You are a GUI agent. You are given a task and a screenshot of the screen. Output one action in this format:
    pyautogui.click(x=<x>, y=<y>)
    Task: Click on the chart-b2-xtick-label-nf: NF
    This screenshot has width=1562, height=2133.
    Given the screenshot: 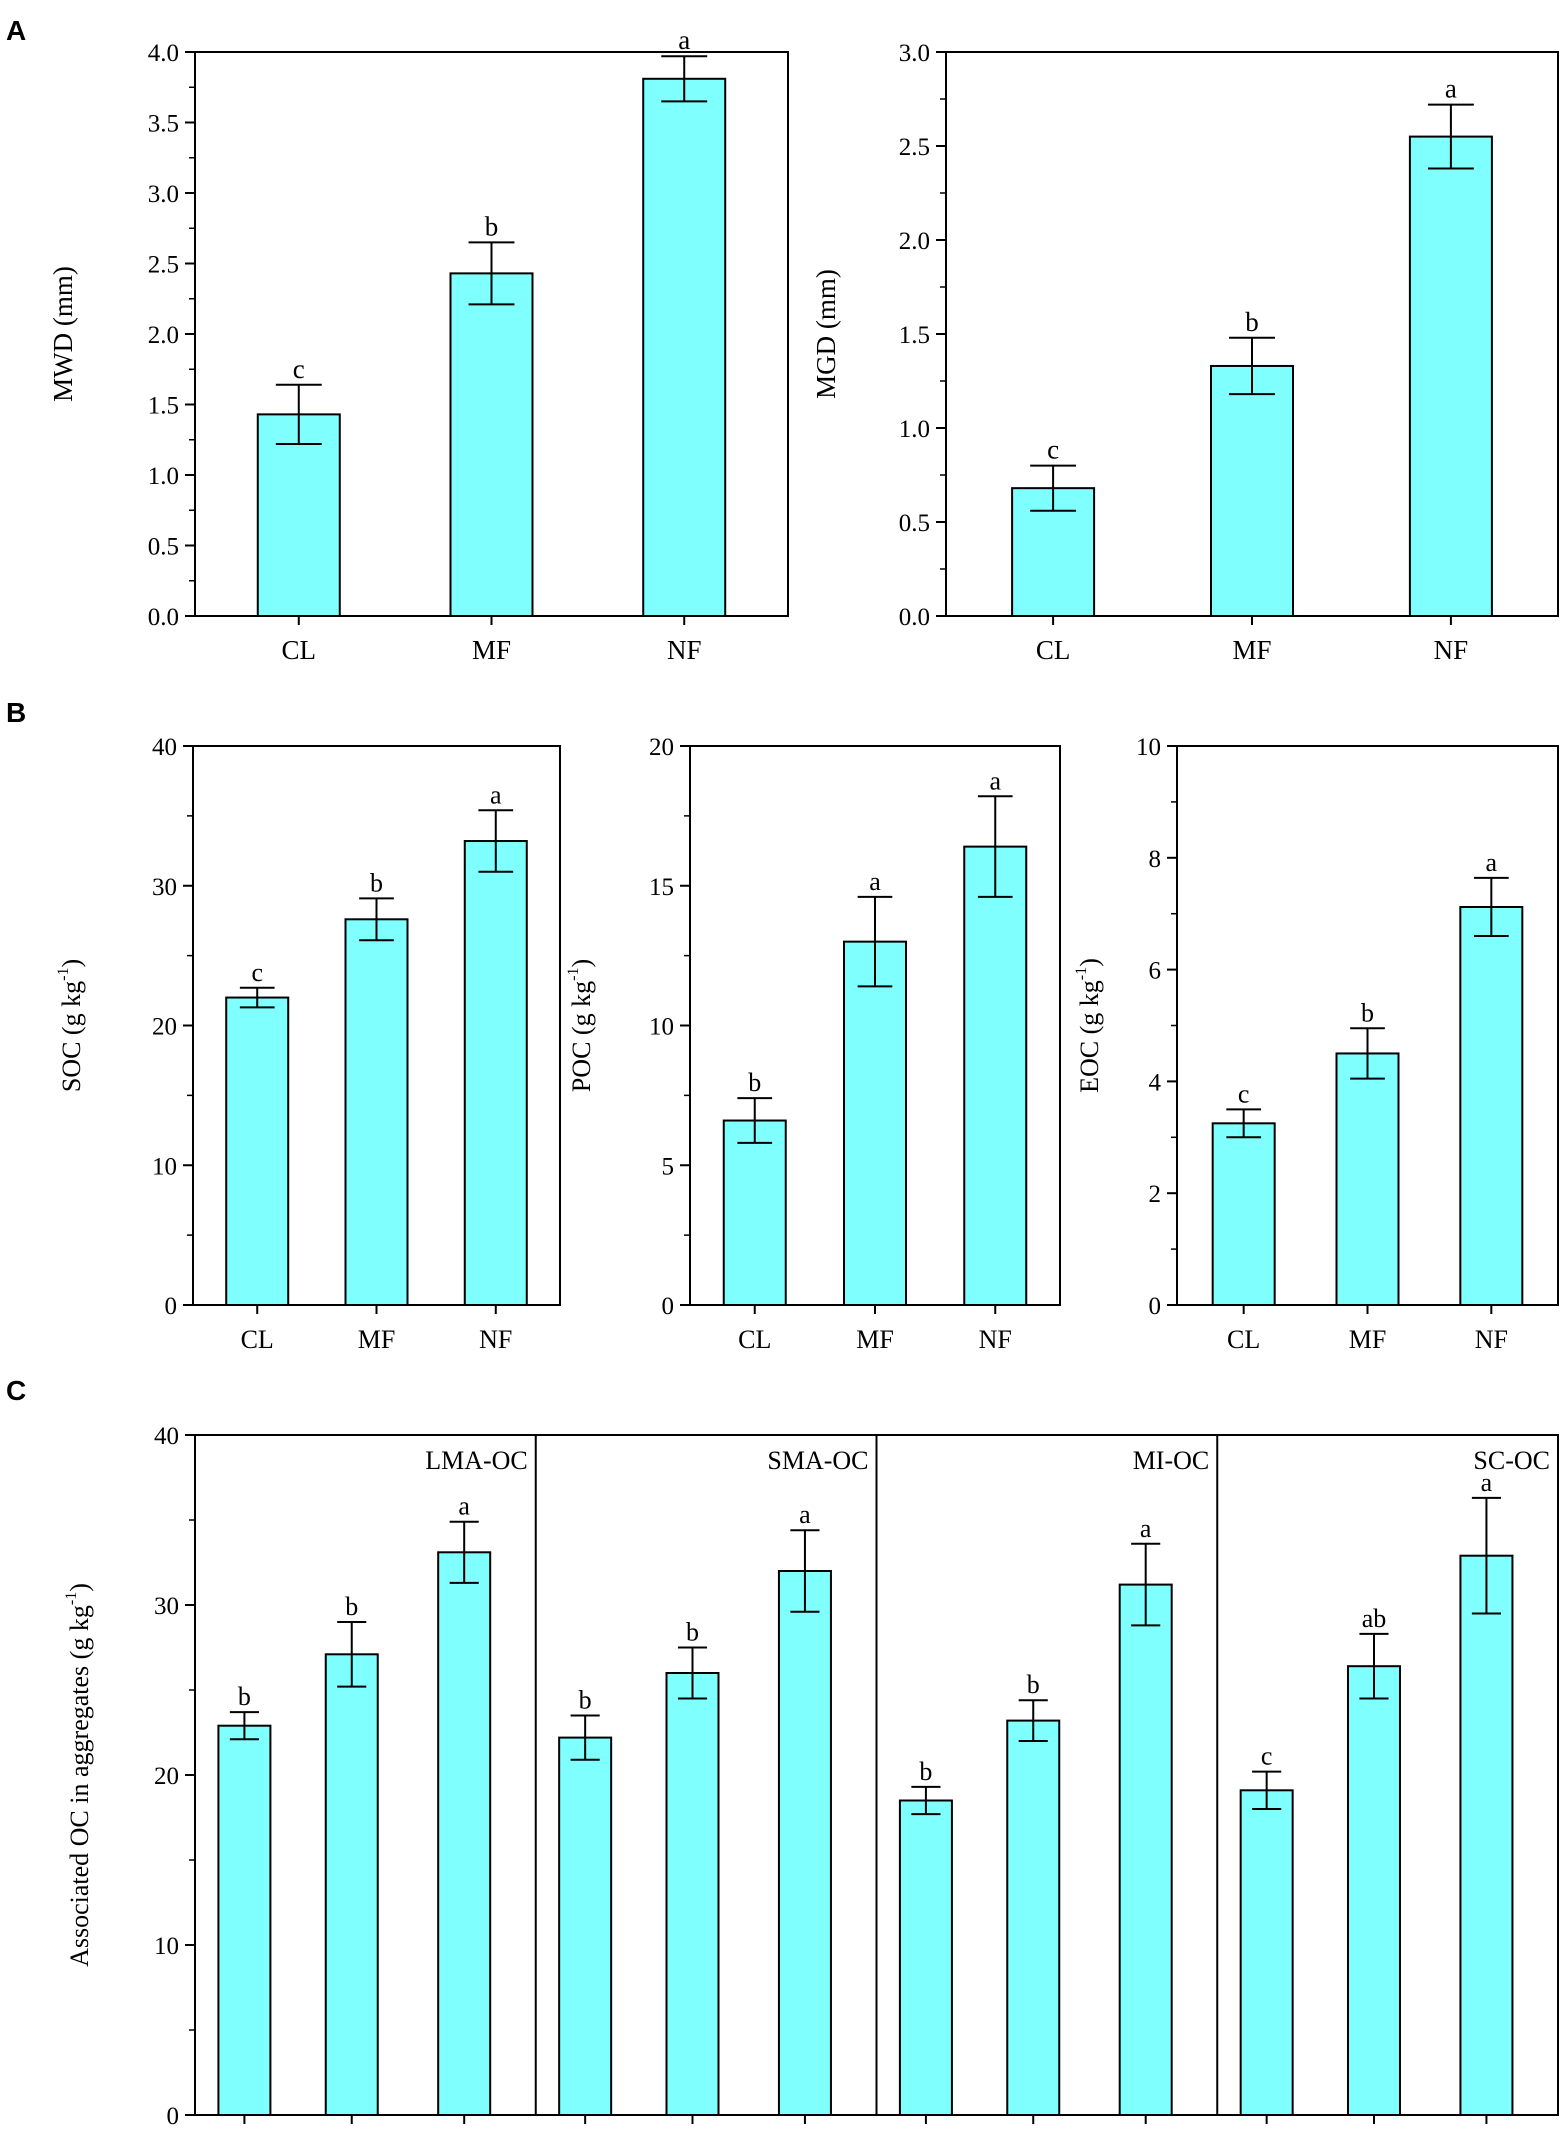 What is the action you would take?
    pyautogui.click(x=995, y=1339)
    